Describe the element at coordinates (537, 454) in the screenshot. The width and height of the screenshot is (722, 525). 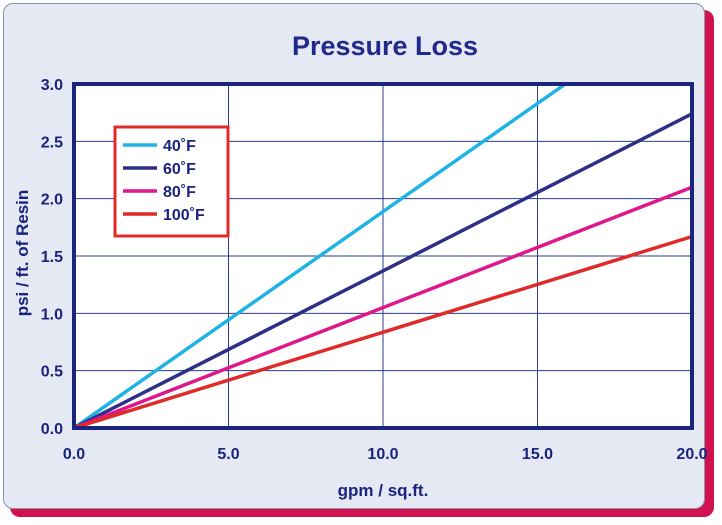
I see `x-tick-label: 15.0` at that location.